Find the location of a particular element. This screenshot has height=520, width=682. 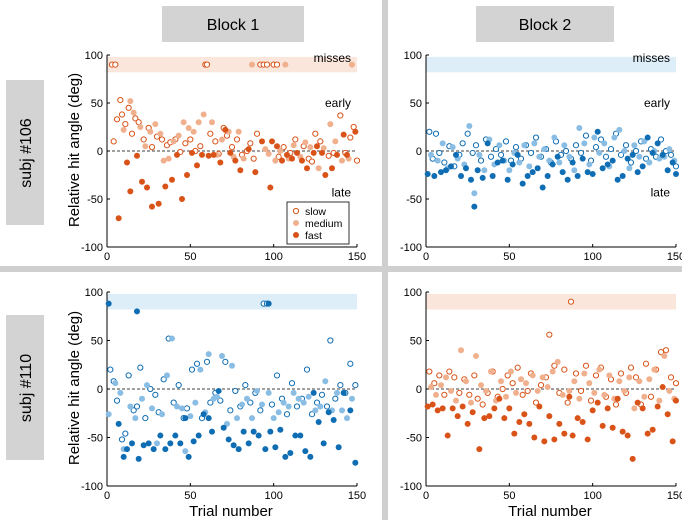

legend-marker-fast is located at coordinates (296, 235).